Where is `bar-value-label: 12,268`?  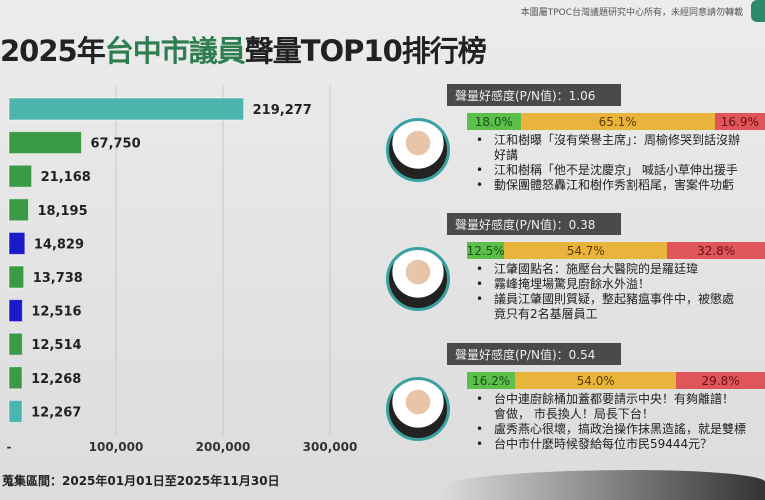
bar-value-label: 12,268 is located at coordinates (56, 379).